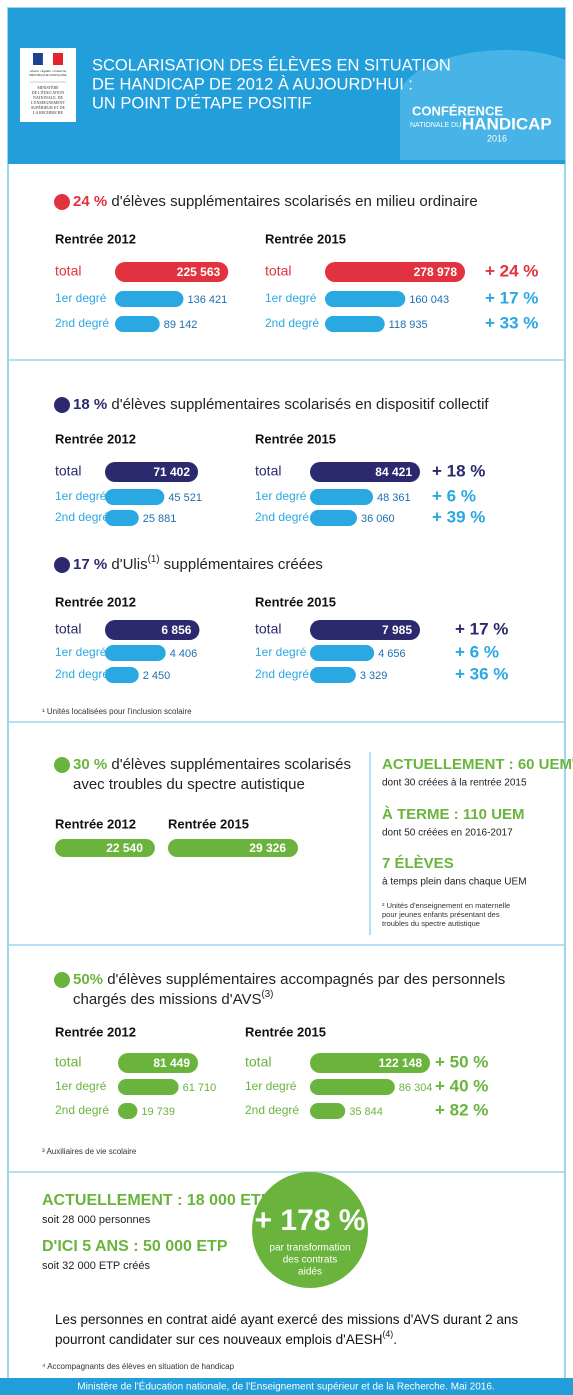 This screenshot has height=1395, width=573. What do you see at coordinates (309, 1248) in the screenshot?
I see `badge-text: par transformation` at bounding box center [309, 1248].